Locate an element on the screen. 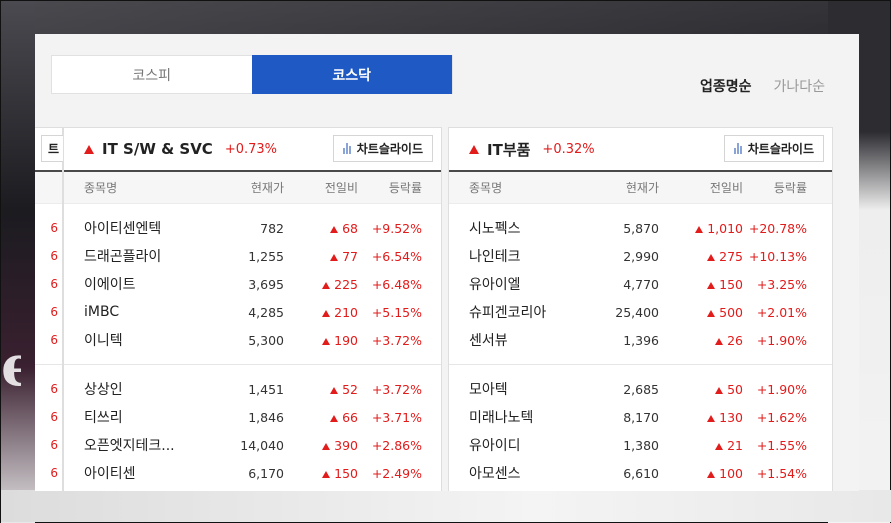 Image resolution: width=891 pixels, height=523 pixels. table-row: 슈피겐코리아 25,400 500 +2.01% is located at coordinates (640, 312).